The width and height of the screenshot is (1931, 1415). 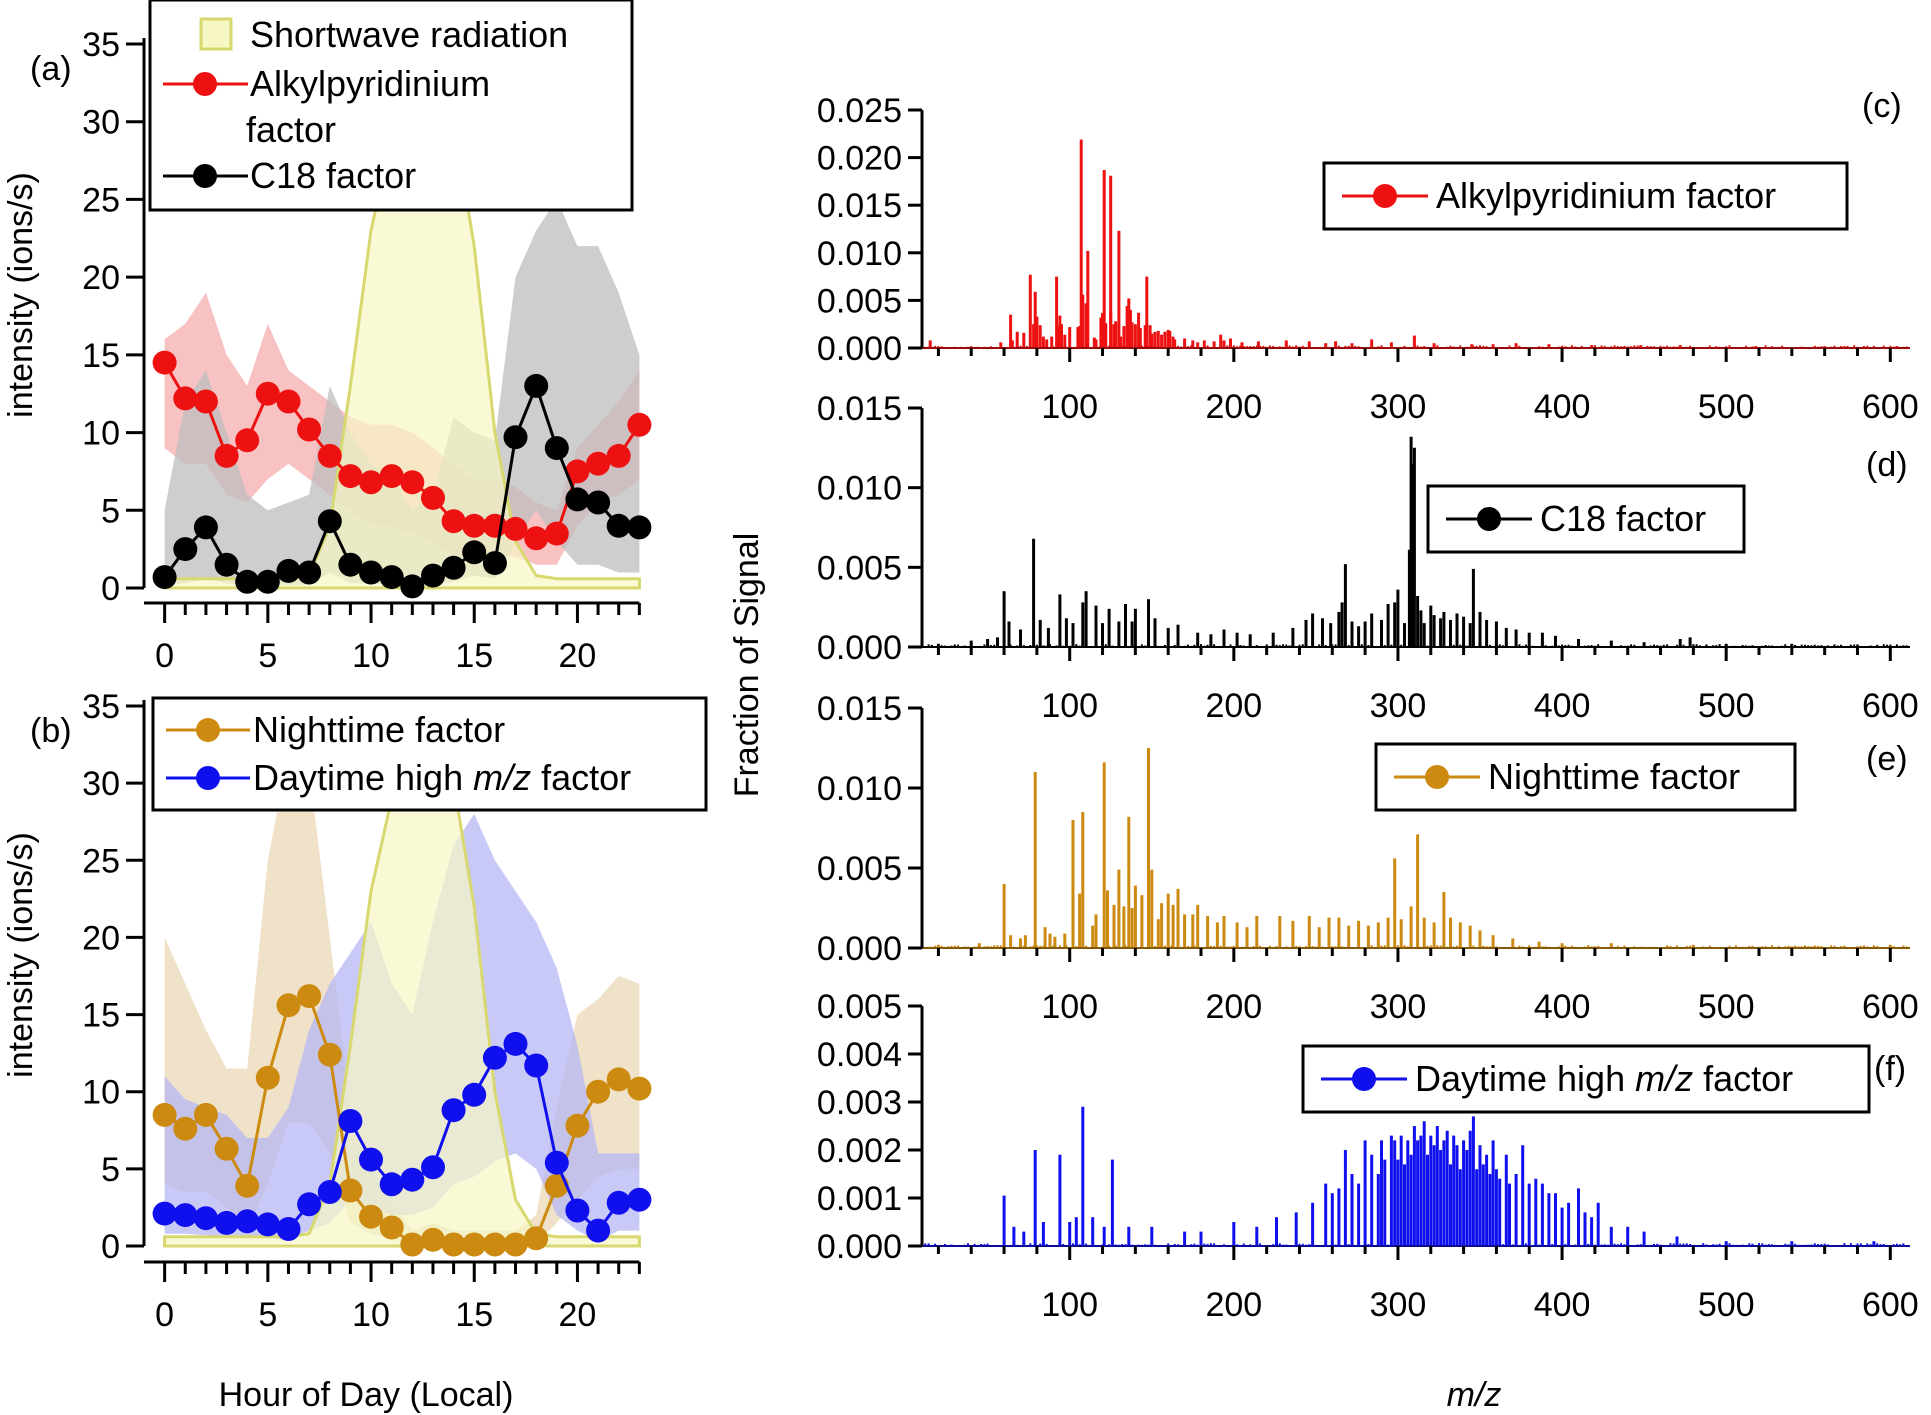 What do you see at coordinates (51, 69) in the screenshot?
I see `panel-label: (a)` at bounding box center [51, 69].